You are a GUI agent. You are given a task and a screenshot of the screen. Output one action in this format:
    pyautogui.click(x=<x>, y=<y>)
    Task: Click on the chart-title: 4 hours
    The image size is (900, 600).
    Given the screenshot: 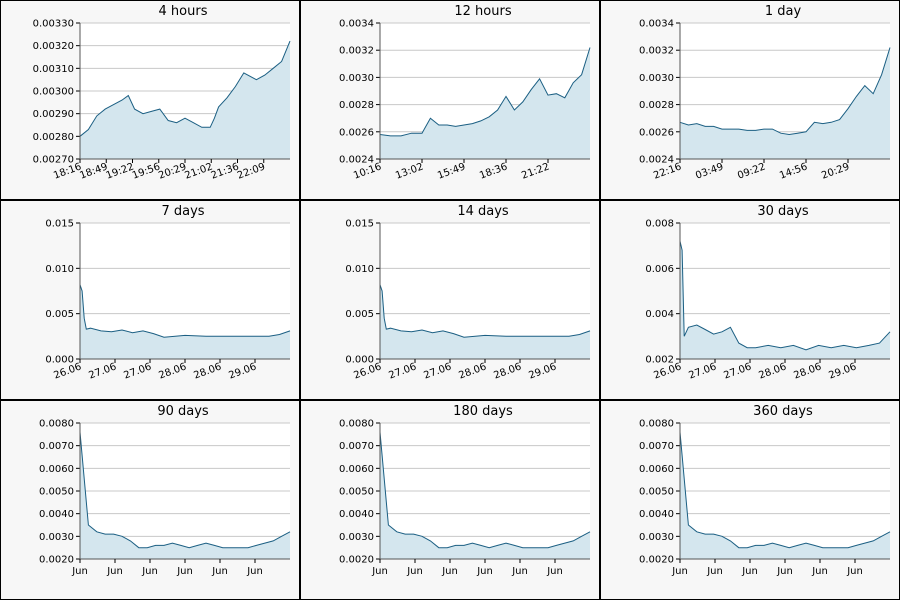 What is the action you would take?
    pyautogui.click(x=183, y=11)
    